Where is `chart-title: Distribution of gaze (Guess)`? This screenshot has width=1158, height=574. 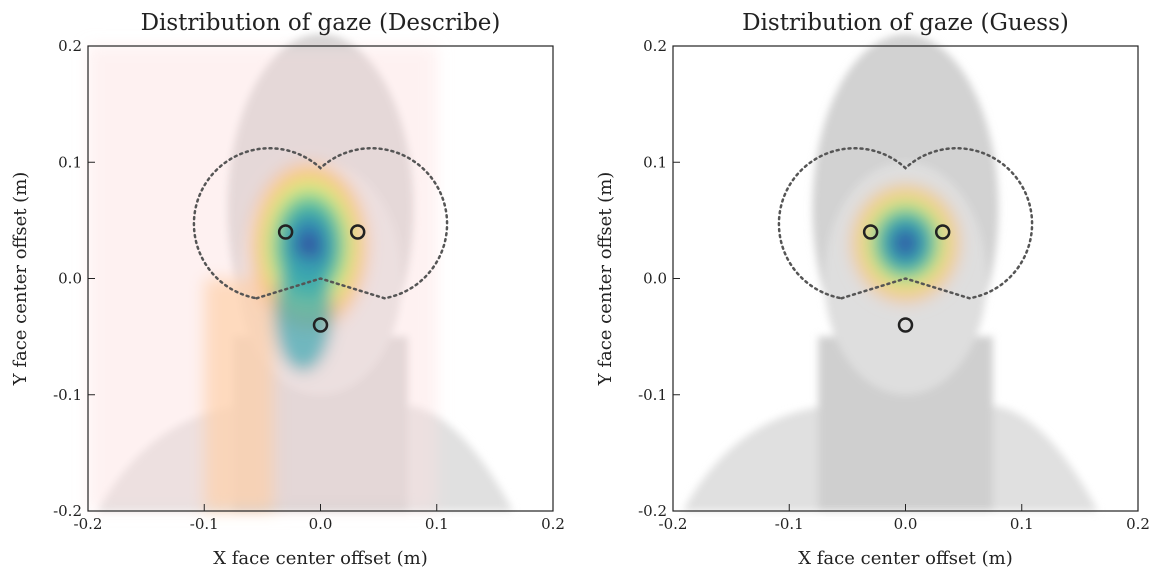 chart-title: Distribution of gaze (Guess) is located at coordinates (905, 23).